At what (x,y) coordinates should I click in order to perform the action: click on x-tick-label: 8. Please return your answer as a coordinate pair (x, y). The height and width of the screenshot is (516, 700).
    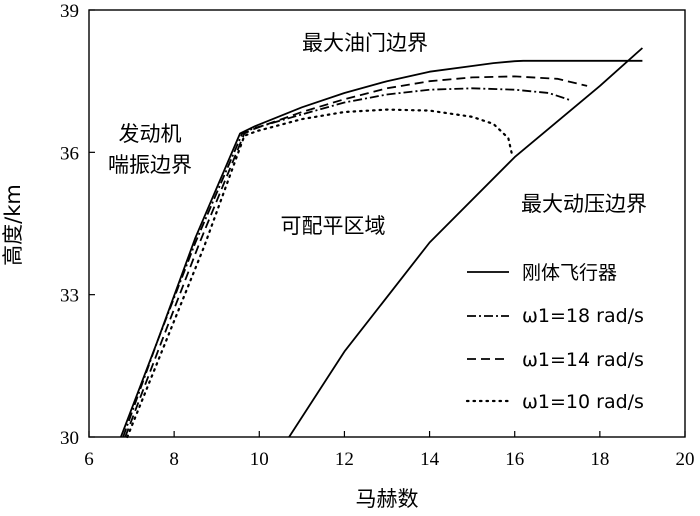
    Looking at the image, I should click on (174, 459).